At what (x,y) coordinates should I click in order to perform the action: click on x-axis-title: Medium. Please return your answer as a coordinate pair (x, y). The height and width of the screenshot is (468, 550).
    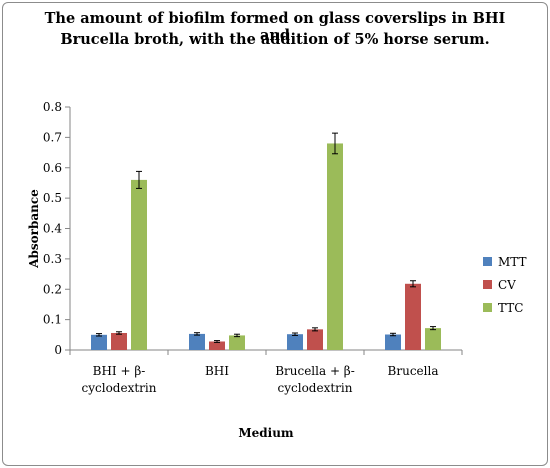
    Looking at the image, I should click on (266, 433).